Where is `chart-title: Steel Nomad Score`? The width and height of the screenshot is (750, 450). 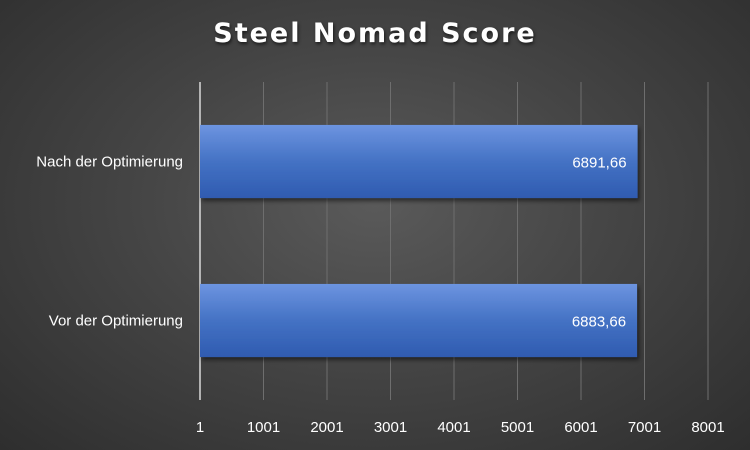 chart-title: Steel Nomad Score is located at coordinates (375, 33).